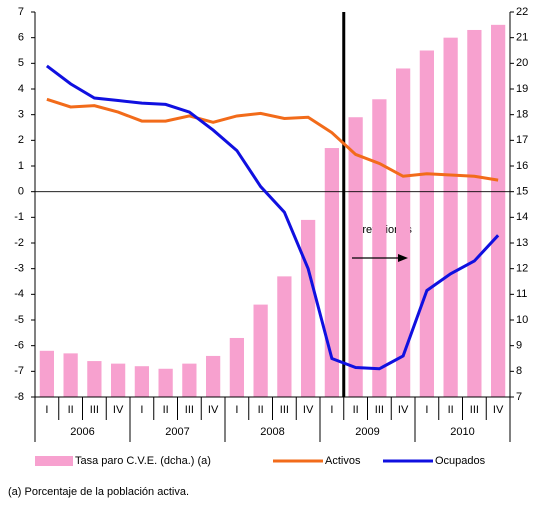 Image resolution: width=533 pixels, height=509 pixels. I want to click on y-tick-label: -7, so click(19, 371).